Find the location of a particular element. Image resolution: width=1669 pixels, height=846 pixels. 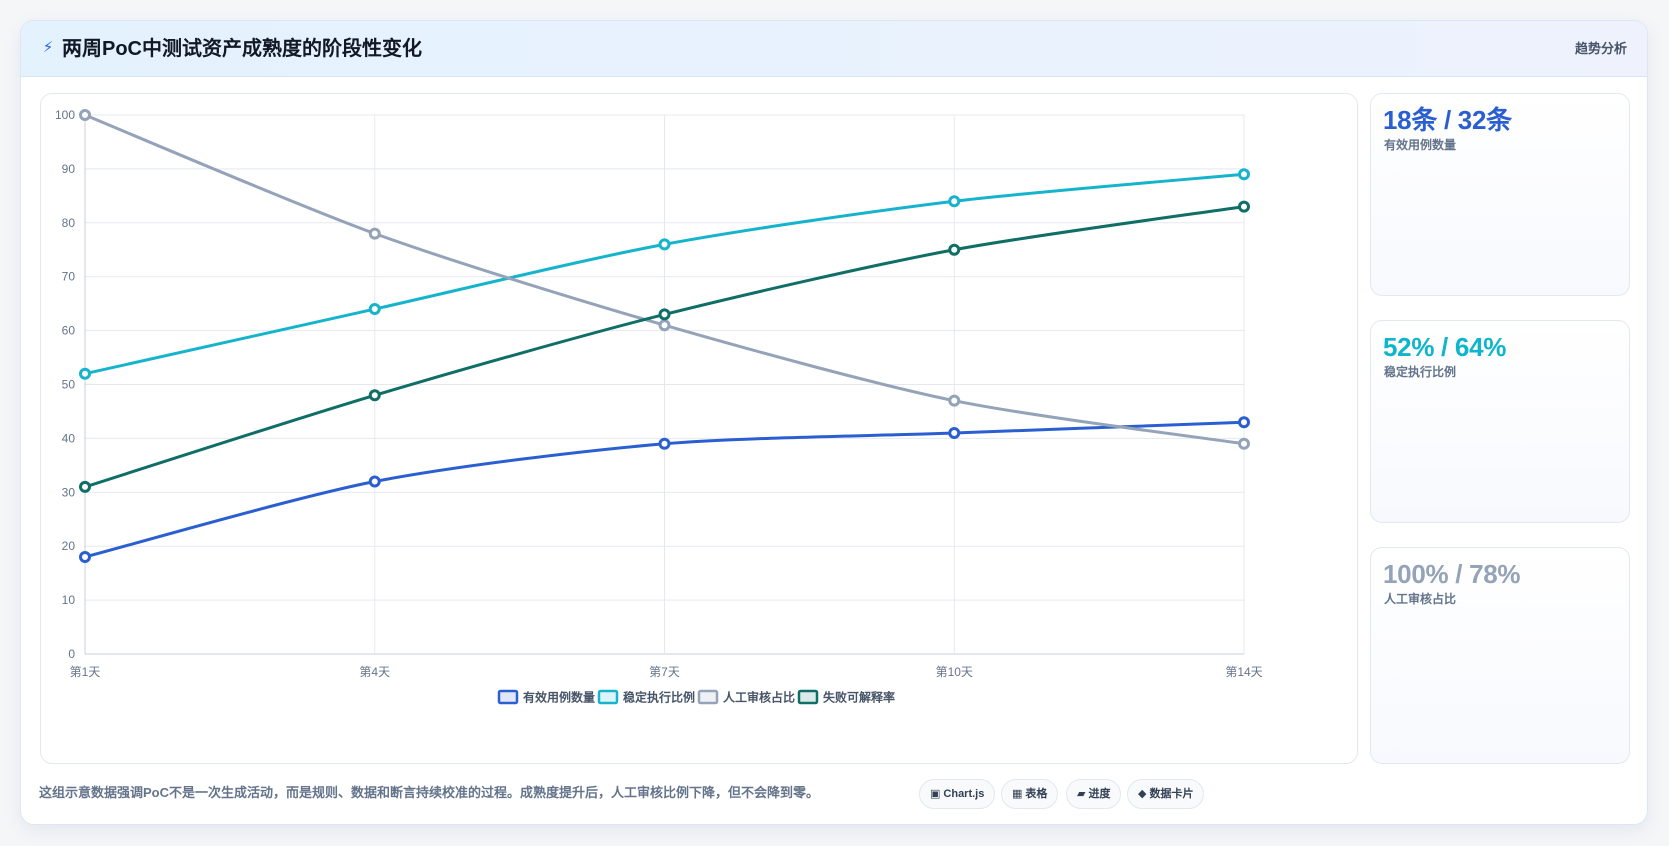

chip-progress: ▰ 进度 is located at coordinates (1094, 794).